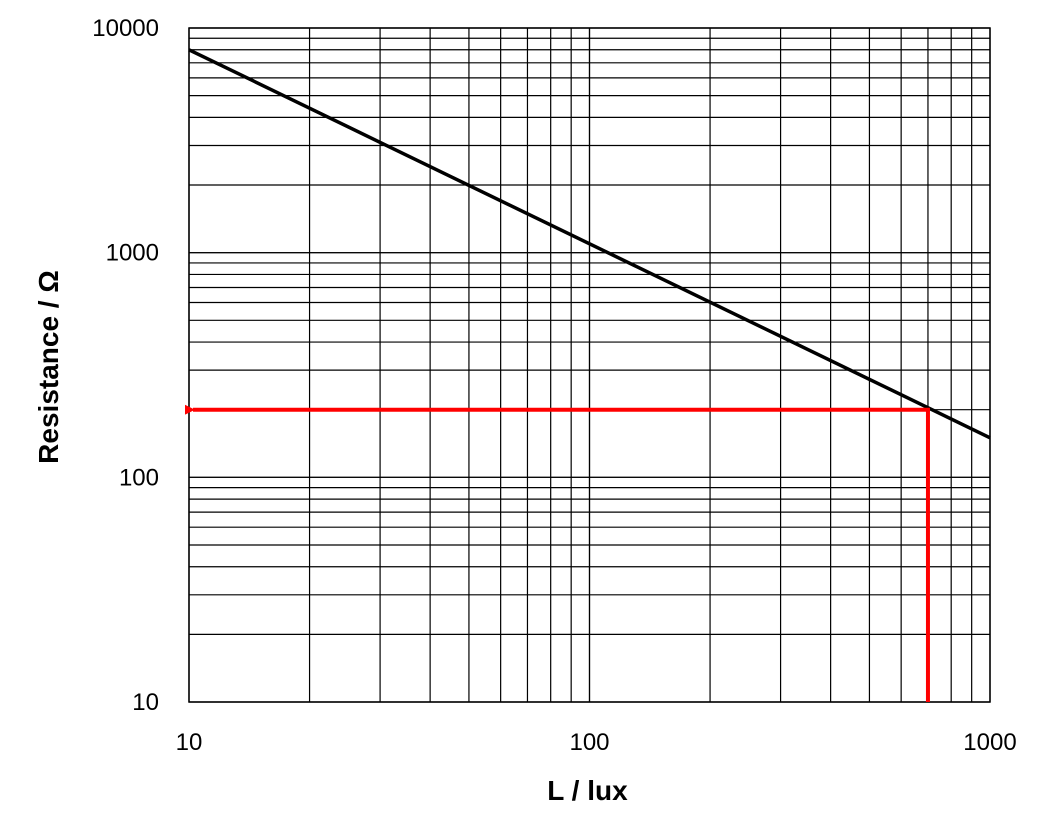 This screenshot has width=1038, height=820. I want to click on y-tick-label: 10, so click(145, 702).